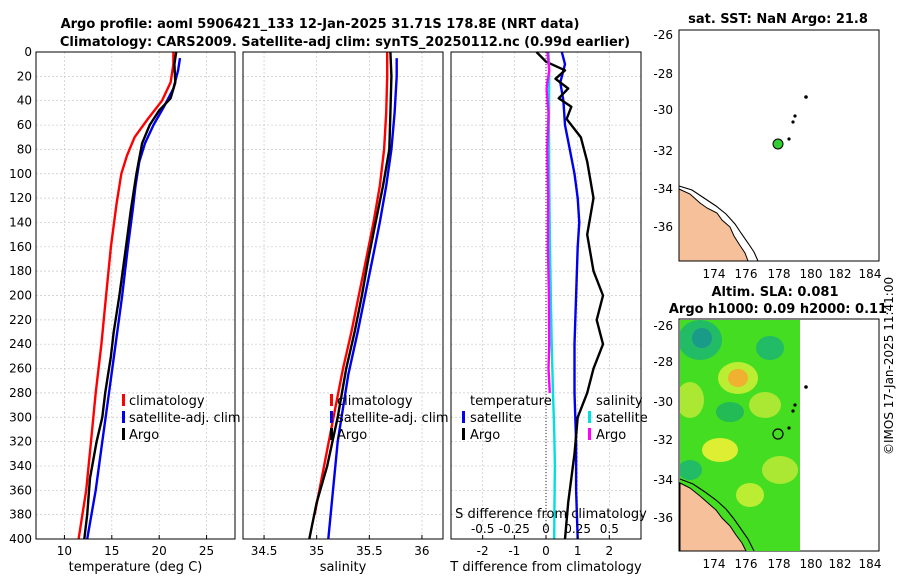 The height and width of the screenshot is (580, 900). I want to click on x-tick-label: 36, so click(421, 551).